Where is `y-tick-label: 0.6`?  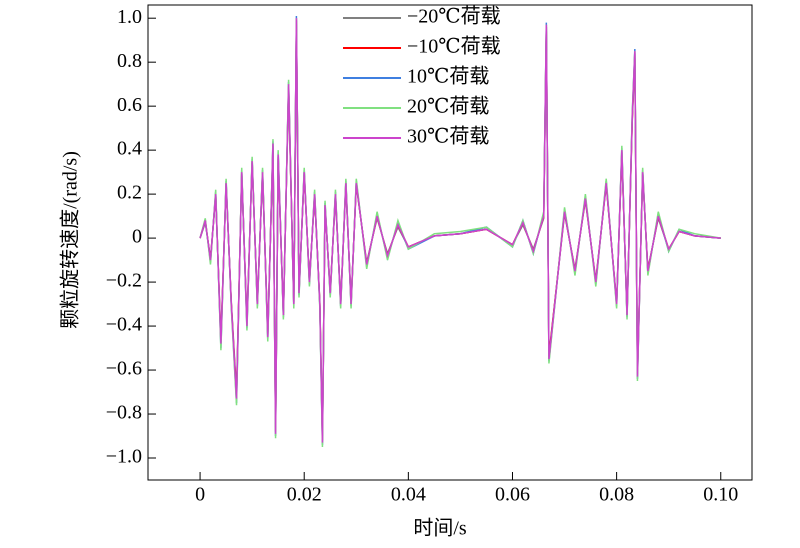 y-tick-label: 0.6 is located at coordinates (129, 105).